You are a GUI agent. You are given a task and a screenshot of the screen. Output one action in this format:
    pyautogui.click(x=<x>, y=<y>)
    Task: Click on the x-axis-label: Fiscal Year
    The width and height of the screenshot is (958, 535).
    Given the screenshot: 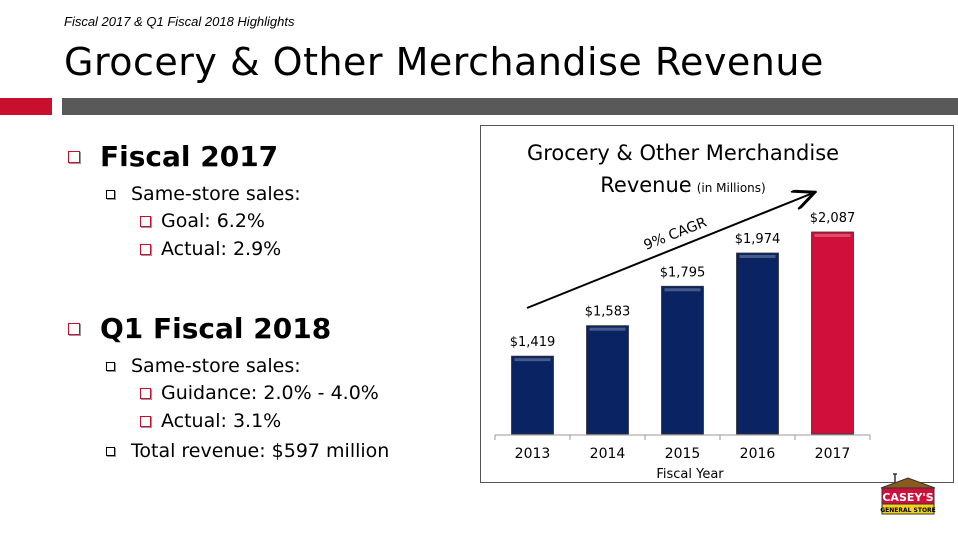 What is the action you would take?
    pyautogui.click(x=690, y=474)
    